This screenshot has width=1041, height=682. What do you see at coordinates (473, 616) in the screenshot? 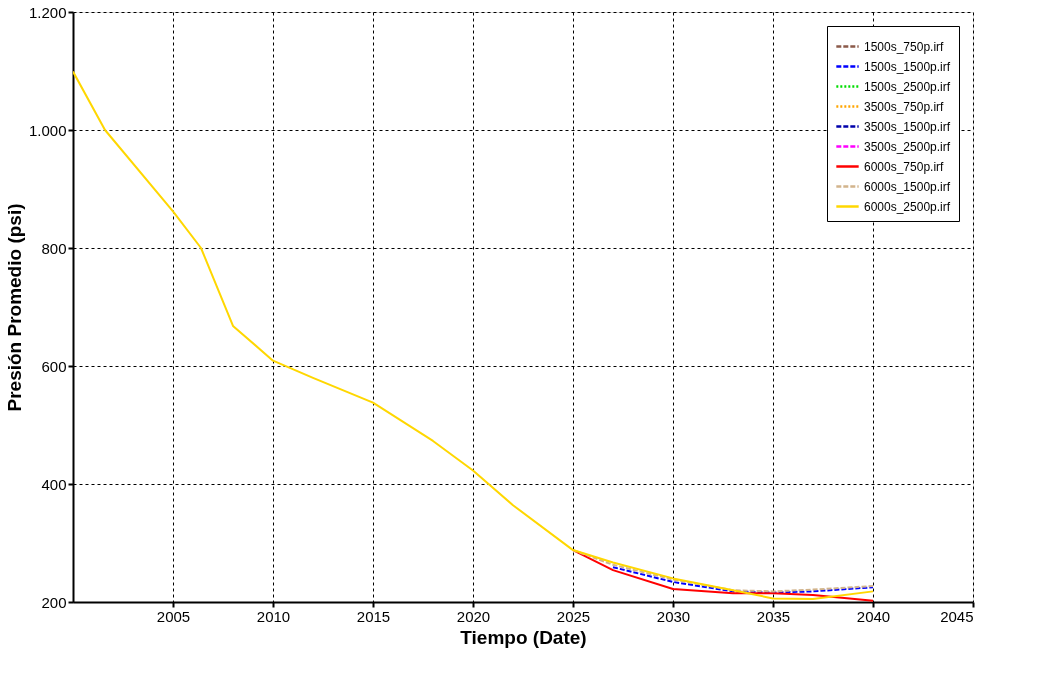
I see `x-tick-label: 2020` at bounding box center [473, 616].